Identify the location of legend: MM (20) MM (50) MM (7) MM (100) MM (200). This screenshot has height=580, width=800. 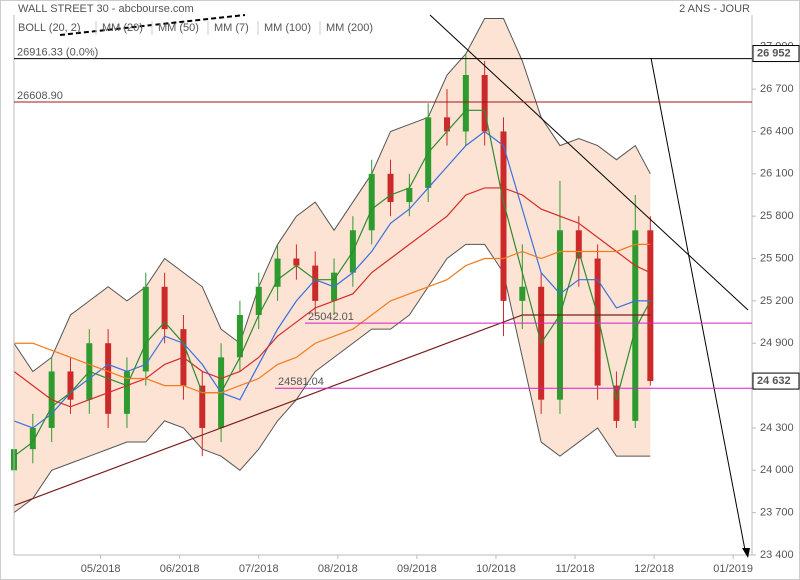
(234, 28).